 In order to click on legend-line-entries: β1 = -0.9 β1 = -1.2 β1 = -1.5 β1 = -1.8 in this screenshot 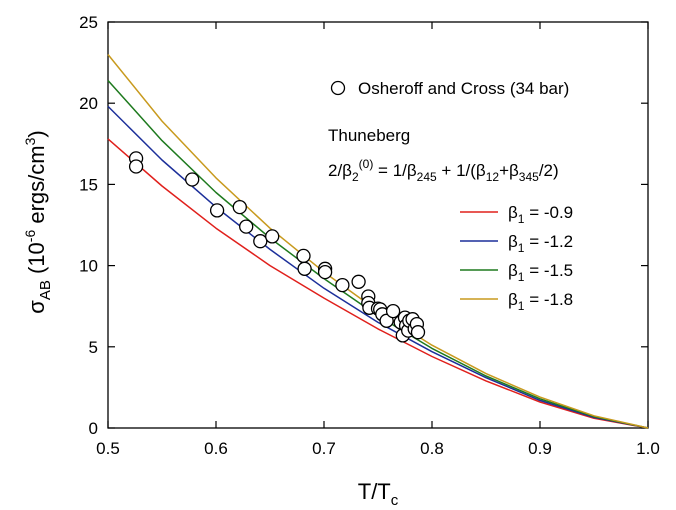, I will do `click(516, 258)`.